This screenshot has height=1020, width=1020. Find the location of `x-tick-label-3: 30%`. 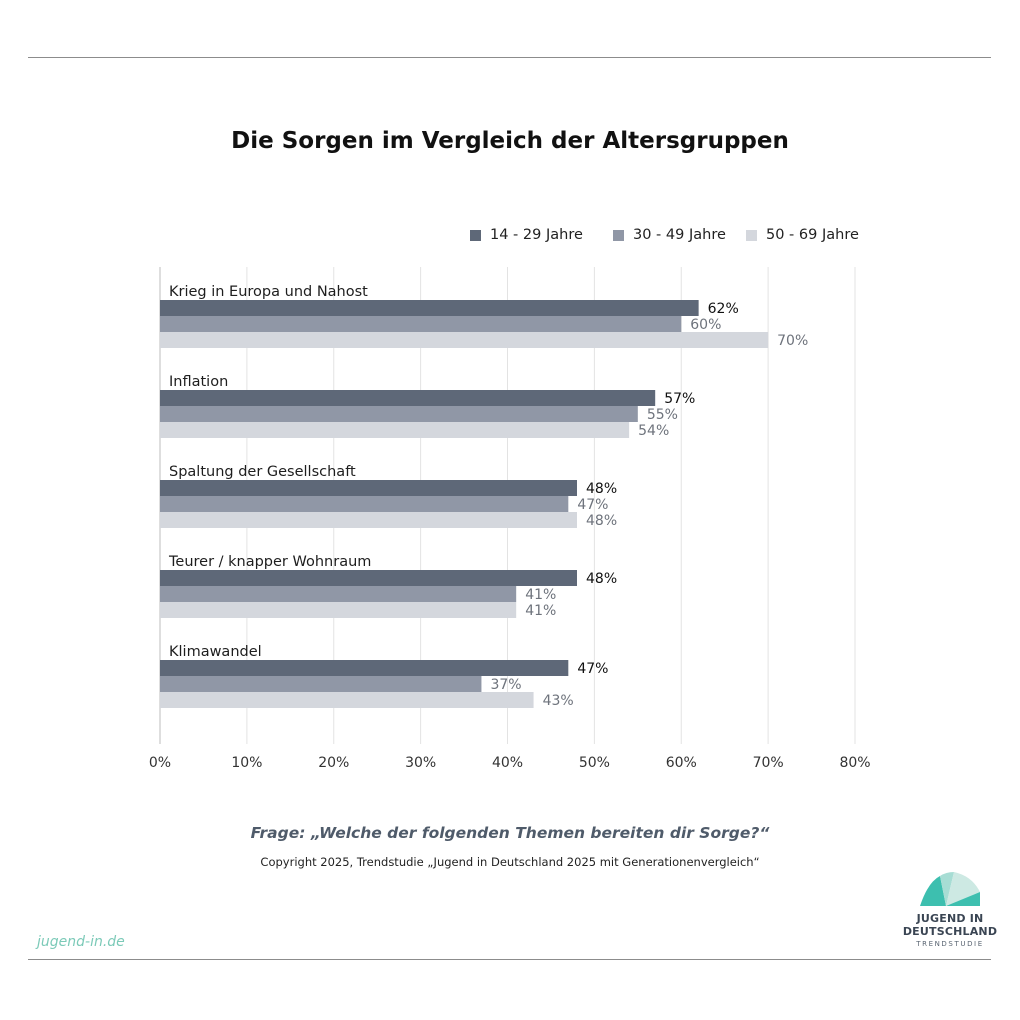

x-tick-label-3: 30% is located at coordinates (420, 763).